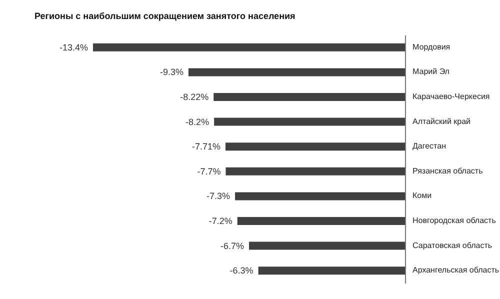 This screenshot has height=299, width=500. What do you see at coordinates (206, 147) in the screenshot?
I see `data-label: -7.71%` at bounding box center [206, 147].